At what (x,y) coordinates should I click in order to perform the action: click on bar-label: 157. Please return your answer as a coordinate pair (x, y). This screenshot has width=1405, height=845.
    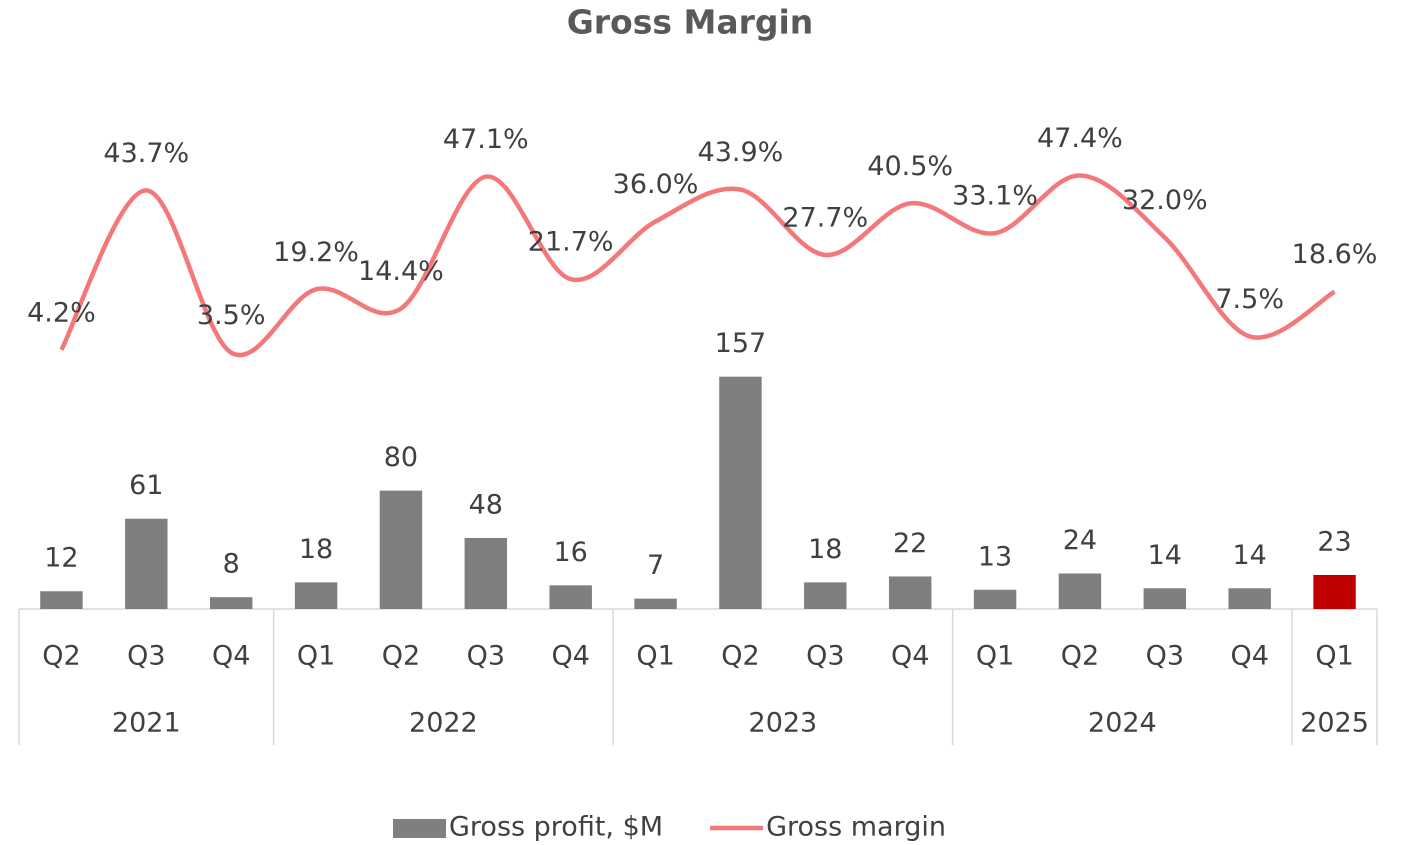
    Looking at the image, I should click on (741, 343).